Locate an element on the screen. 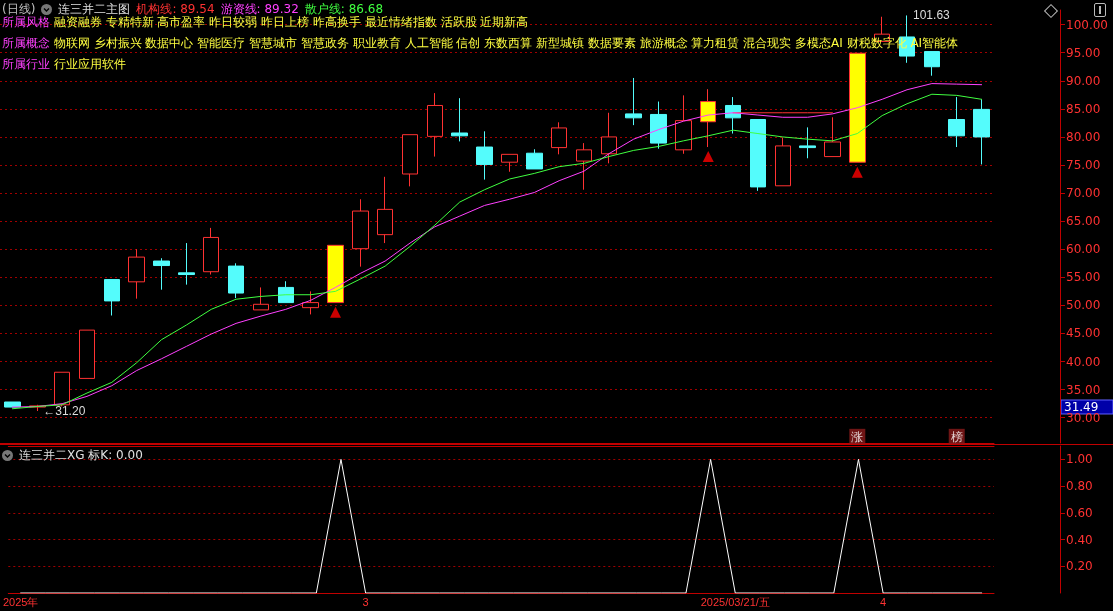 Image resolution: width=1113 pixels, height=611 pixels. x-tick-label: 4 is located at coordinates (883, 601).